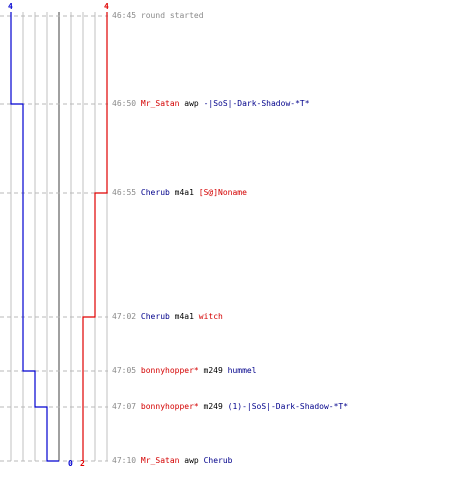  I want to click on team-a-line, so click(34, 237).